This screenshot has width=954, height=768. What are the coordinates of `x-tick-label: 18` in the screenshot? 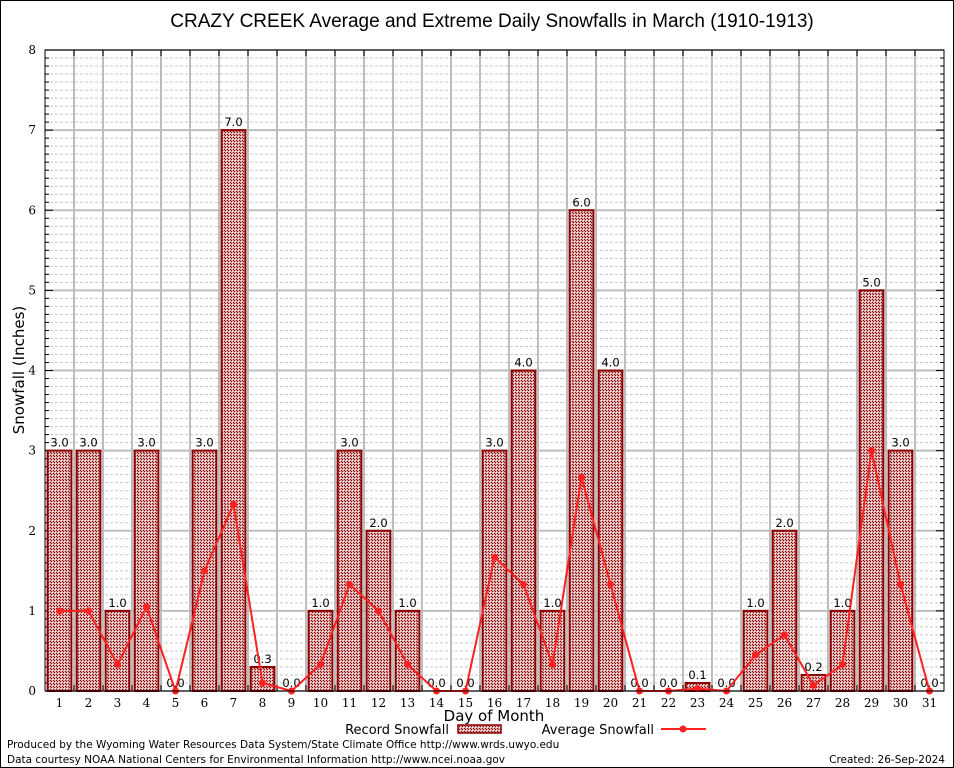 It's located at (552, 703).